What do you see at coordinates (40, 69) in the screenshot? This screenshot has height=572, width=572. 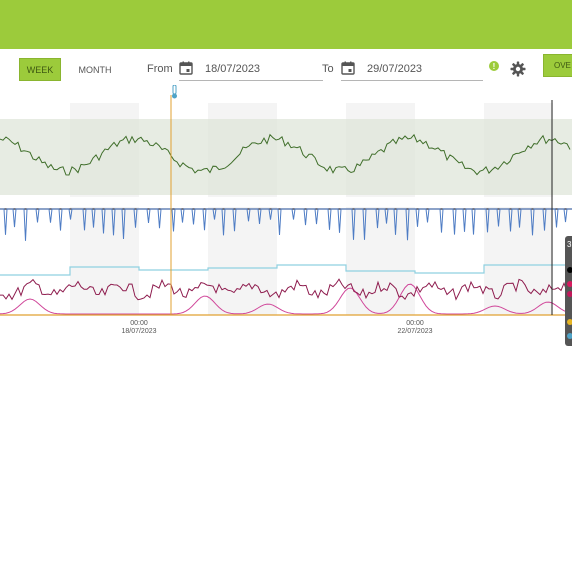 I see `week-button: WEEK` at bounding box center [40, 69].